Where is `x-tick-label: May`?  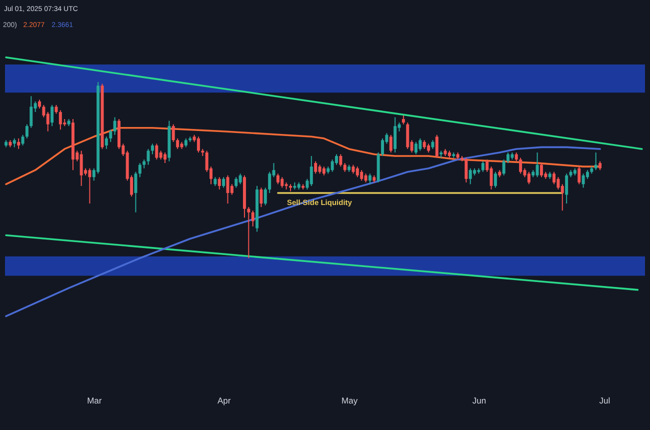
x-tick-label: May is located at coordinates (350, 401).